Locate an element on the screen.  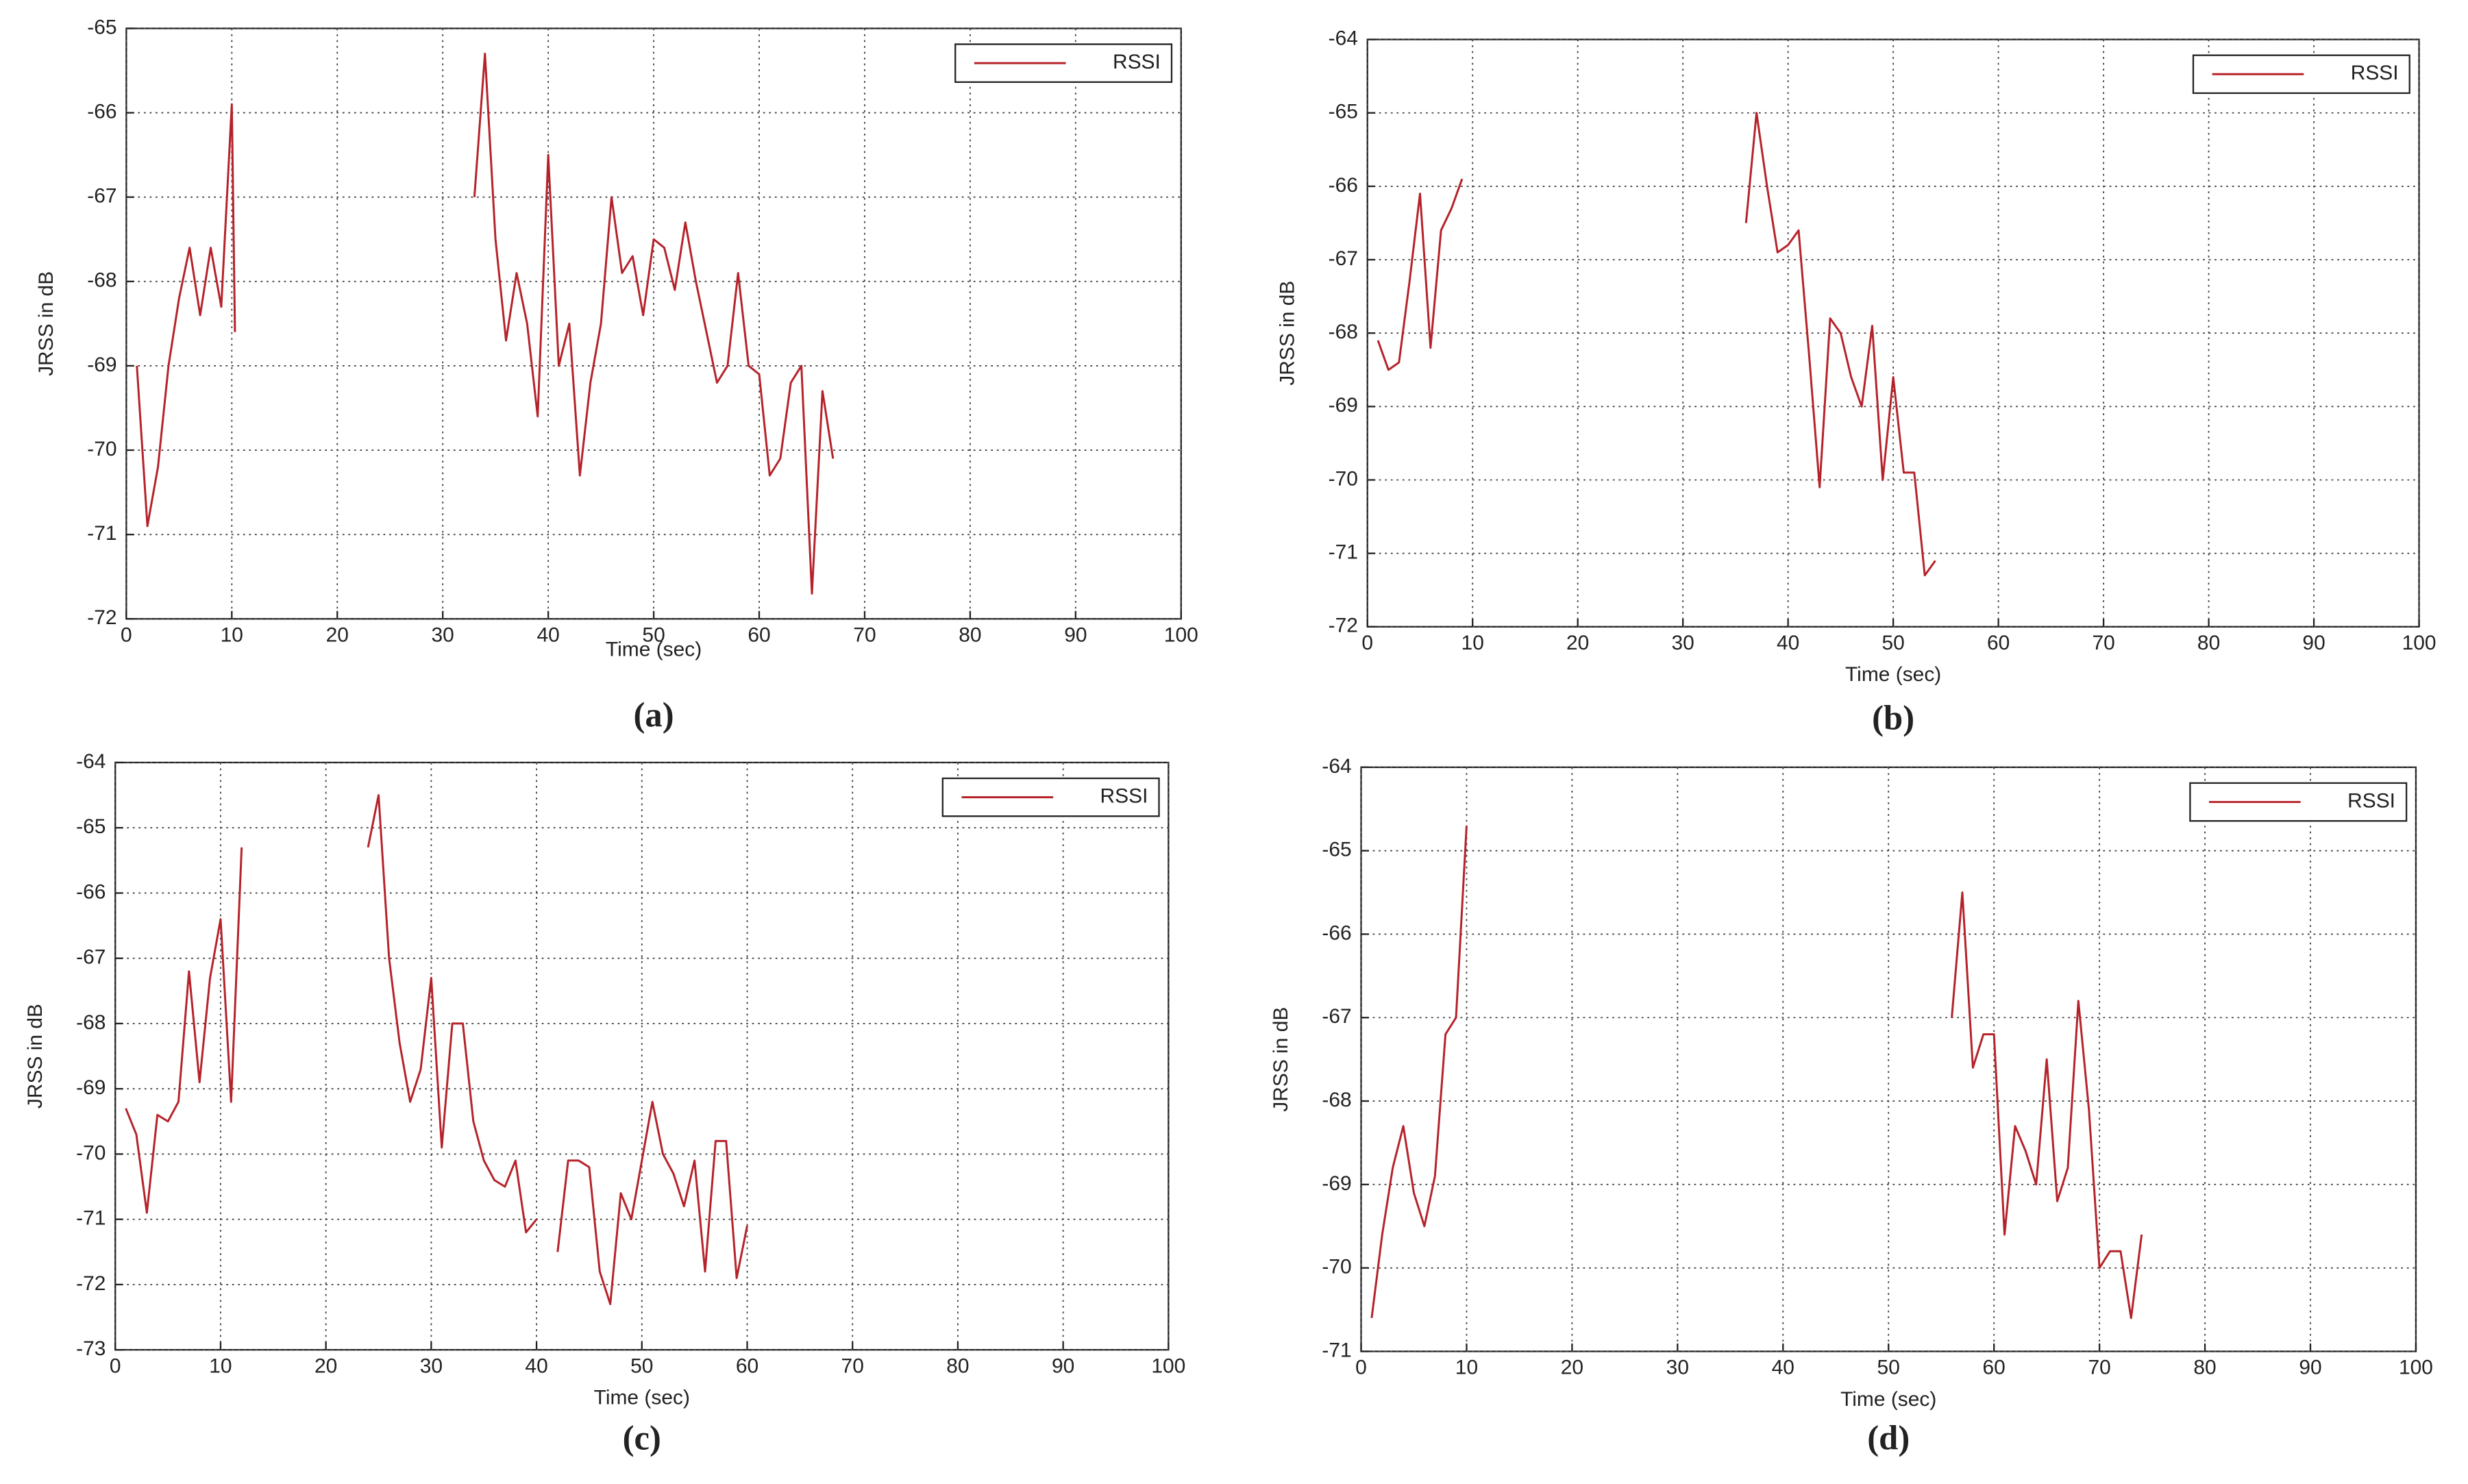
caption: (a) is located at coordinates (654, 714).